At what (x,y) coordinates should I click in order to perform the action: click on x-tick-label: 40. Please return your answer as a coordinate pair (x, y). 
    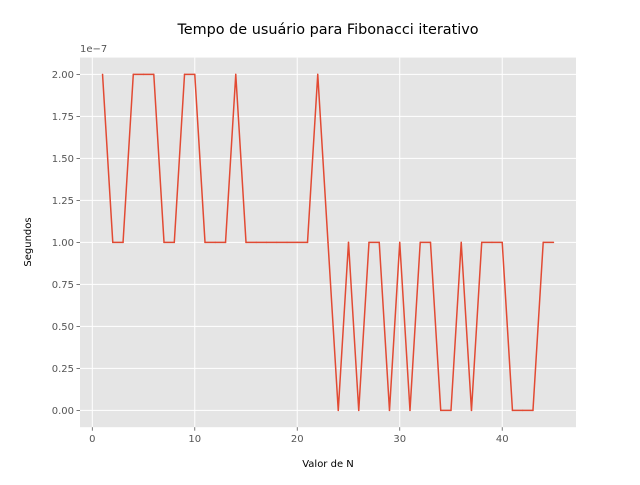
    Looking at the image, I should click on (502, 439).